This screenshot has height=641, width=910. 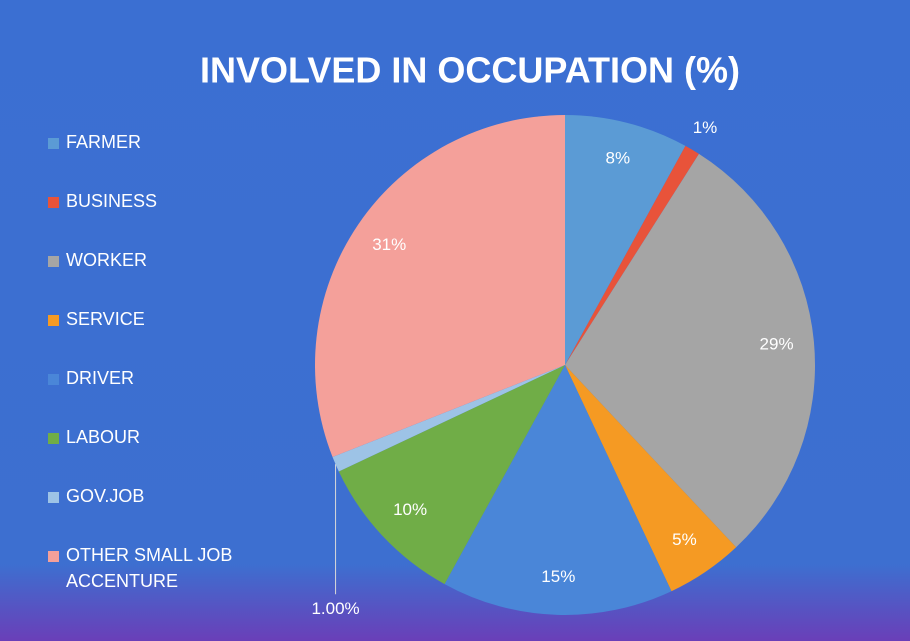 What do you see at coordinates (106, 260) in the screenshot?
I see `legend-label: WORKER` at bounding box center [106, 260].